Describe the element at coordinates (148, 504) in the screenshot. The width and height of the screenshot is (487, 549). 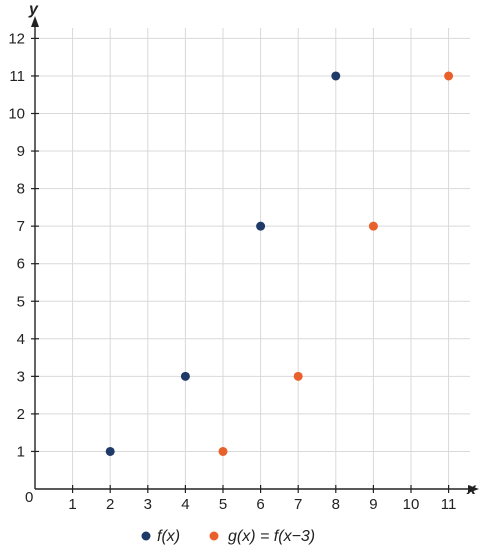
I see `x-tick-label-3: 3` at that location.